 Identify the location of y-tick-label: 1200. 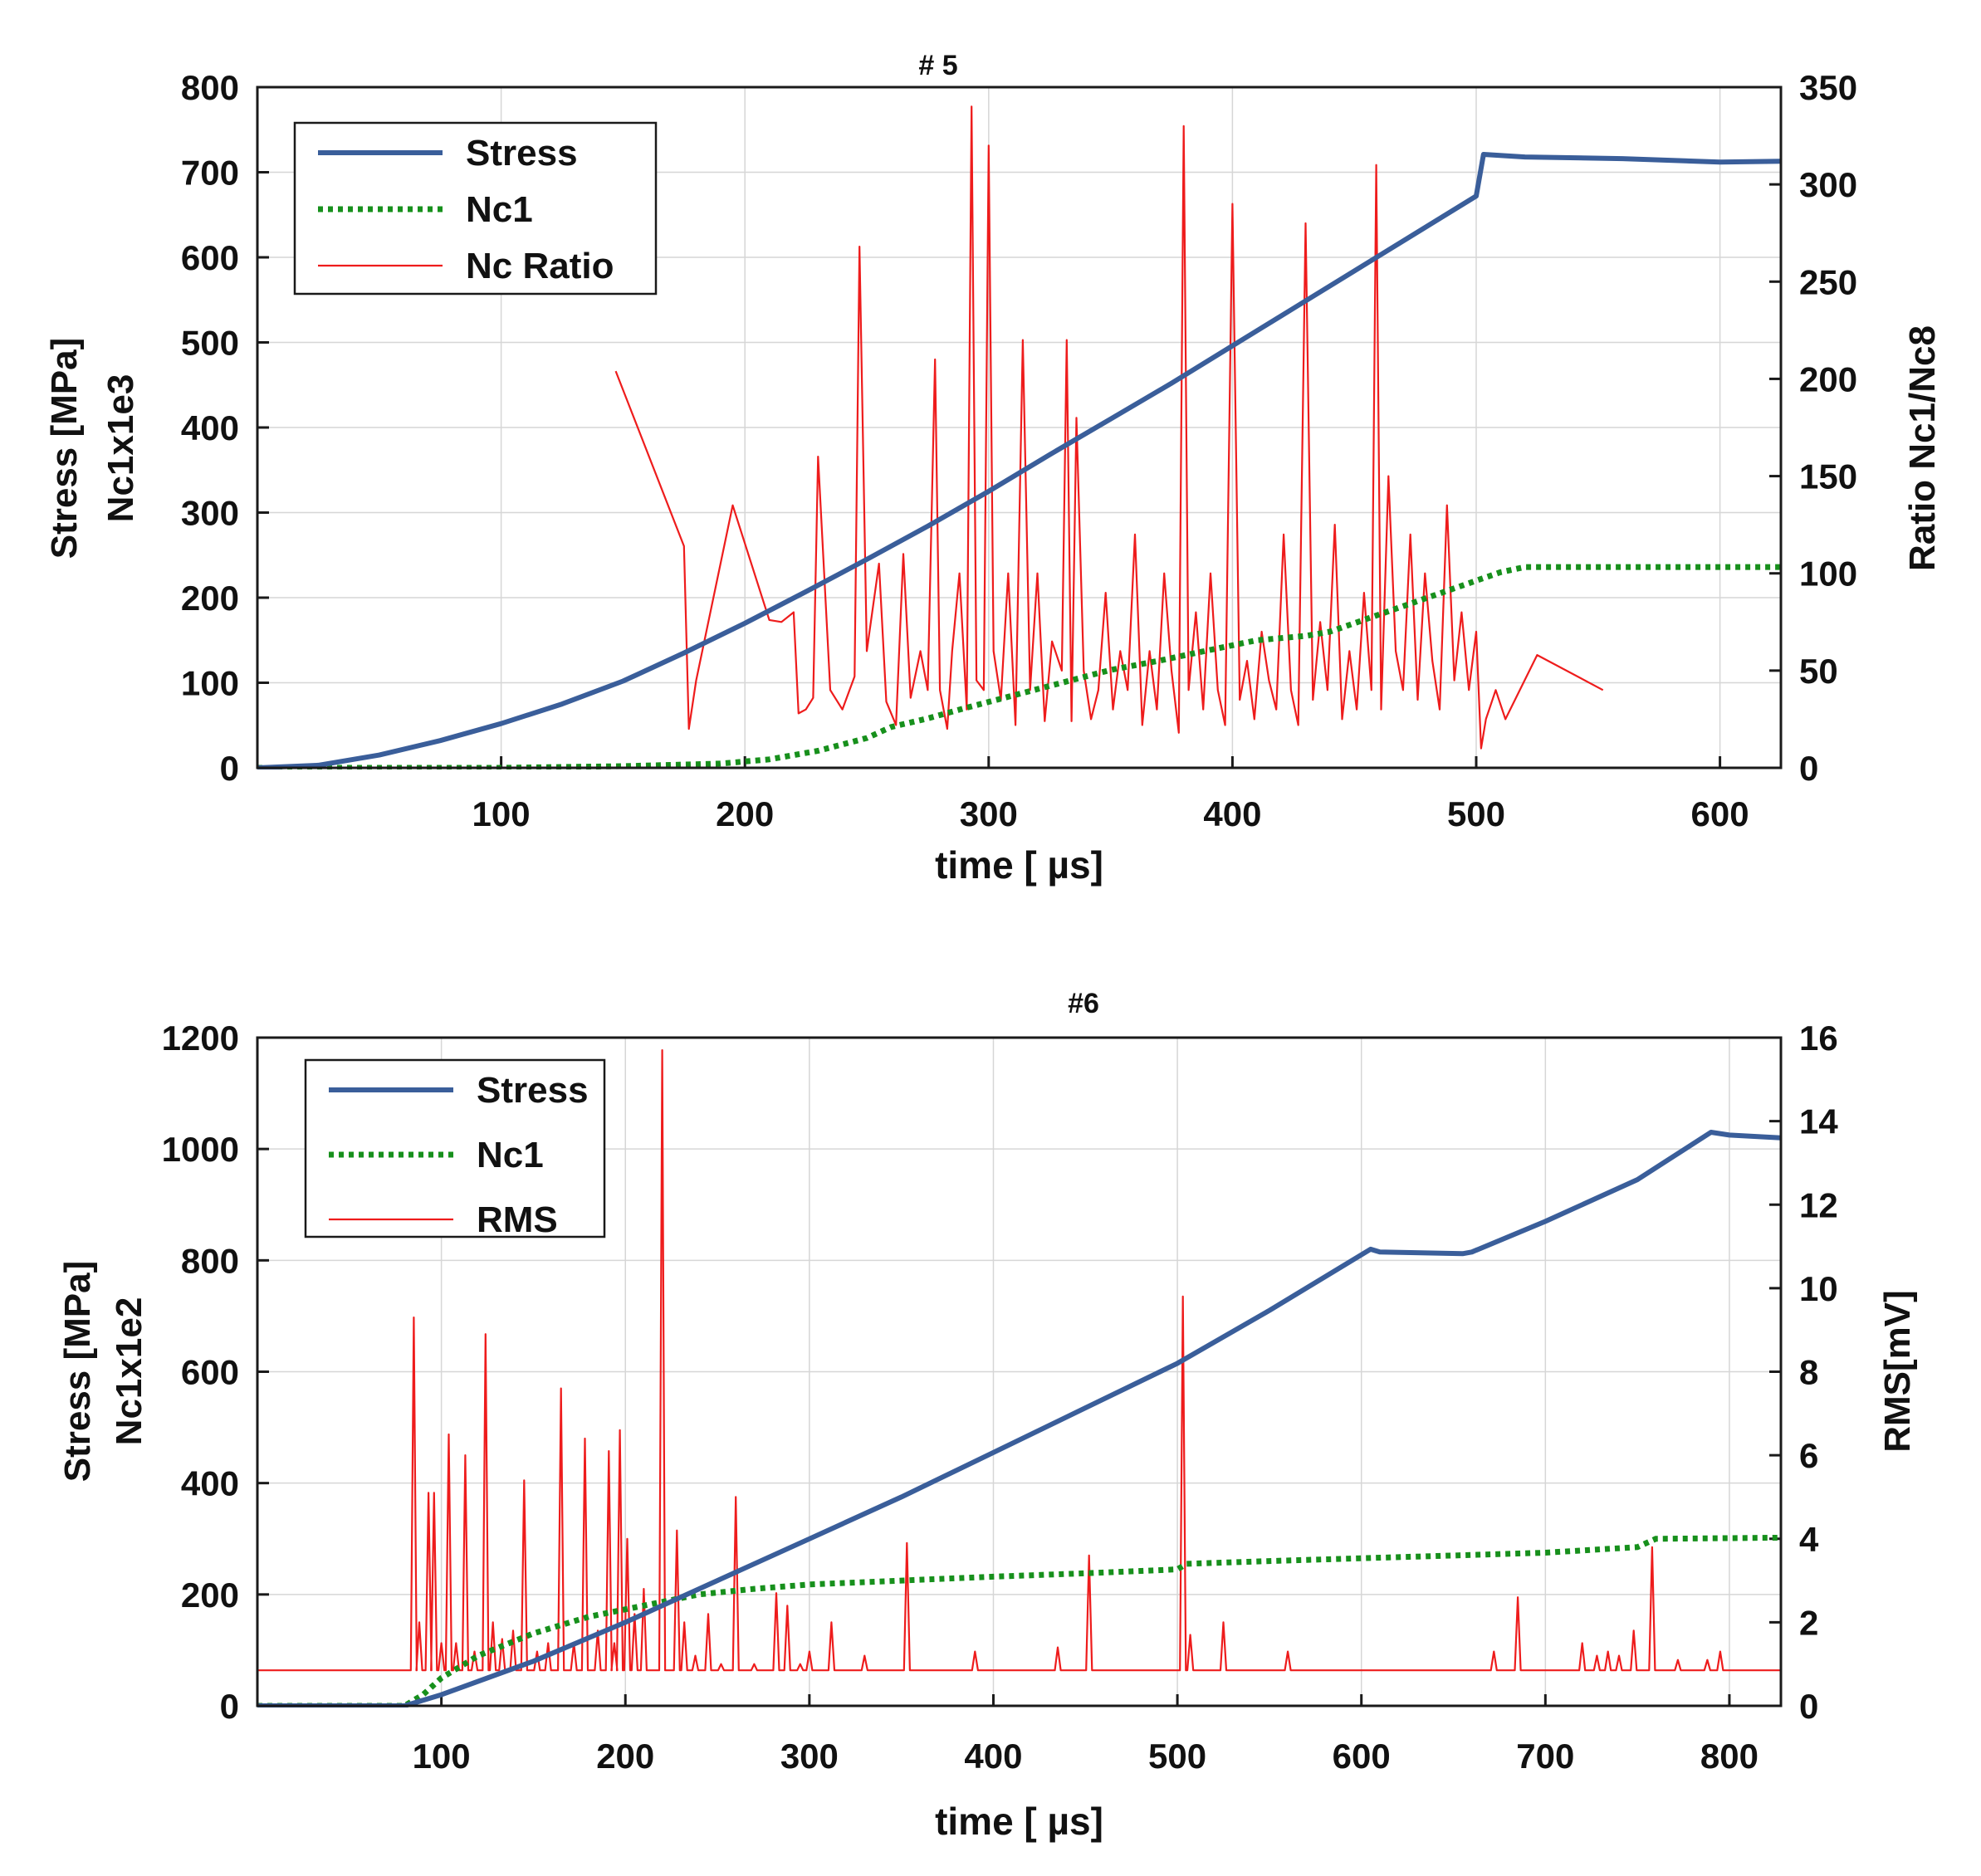
(200, 1038).